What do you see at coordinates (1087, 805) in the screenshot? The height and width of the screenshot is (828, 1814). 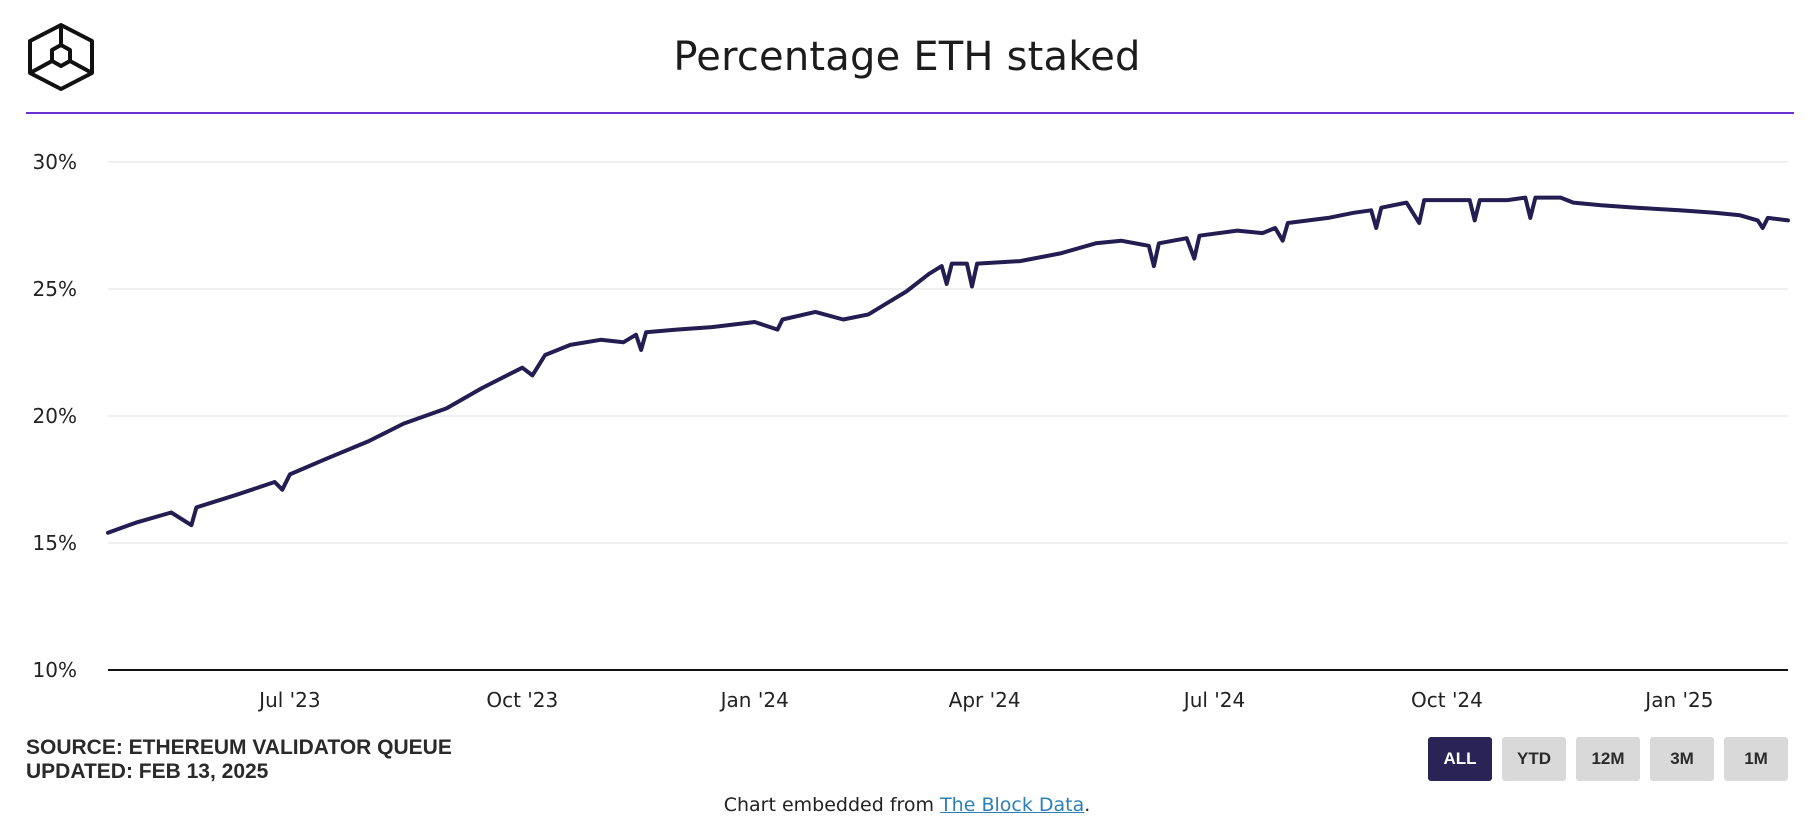 I see `embed-suffix: .` at bounding box center [1087, 805].